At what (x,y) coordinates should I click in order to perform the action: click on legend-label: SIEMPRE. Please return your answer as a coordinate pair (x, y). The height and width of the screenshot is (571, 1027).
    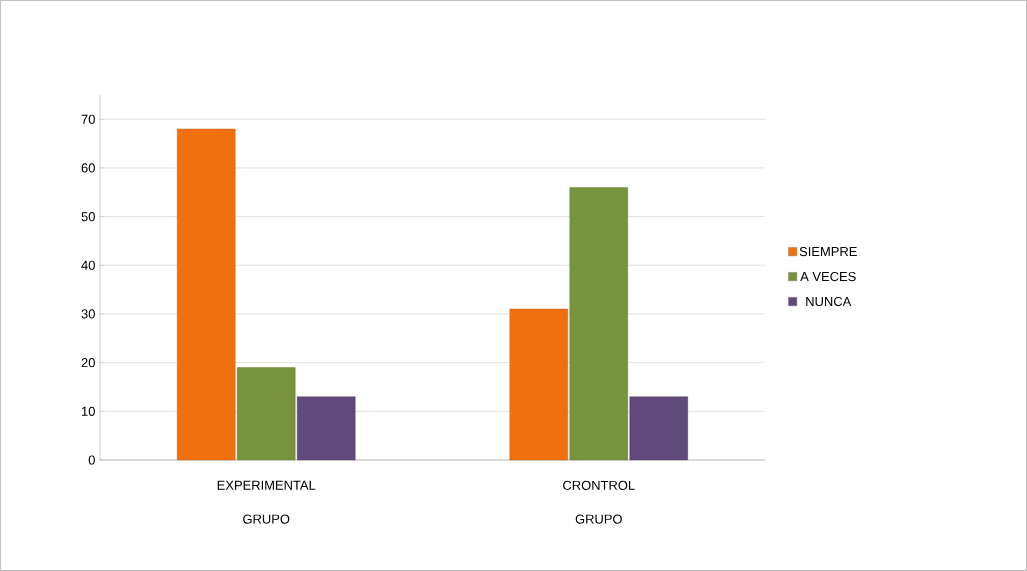
    Looking at the image, I should click on (828, 252).